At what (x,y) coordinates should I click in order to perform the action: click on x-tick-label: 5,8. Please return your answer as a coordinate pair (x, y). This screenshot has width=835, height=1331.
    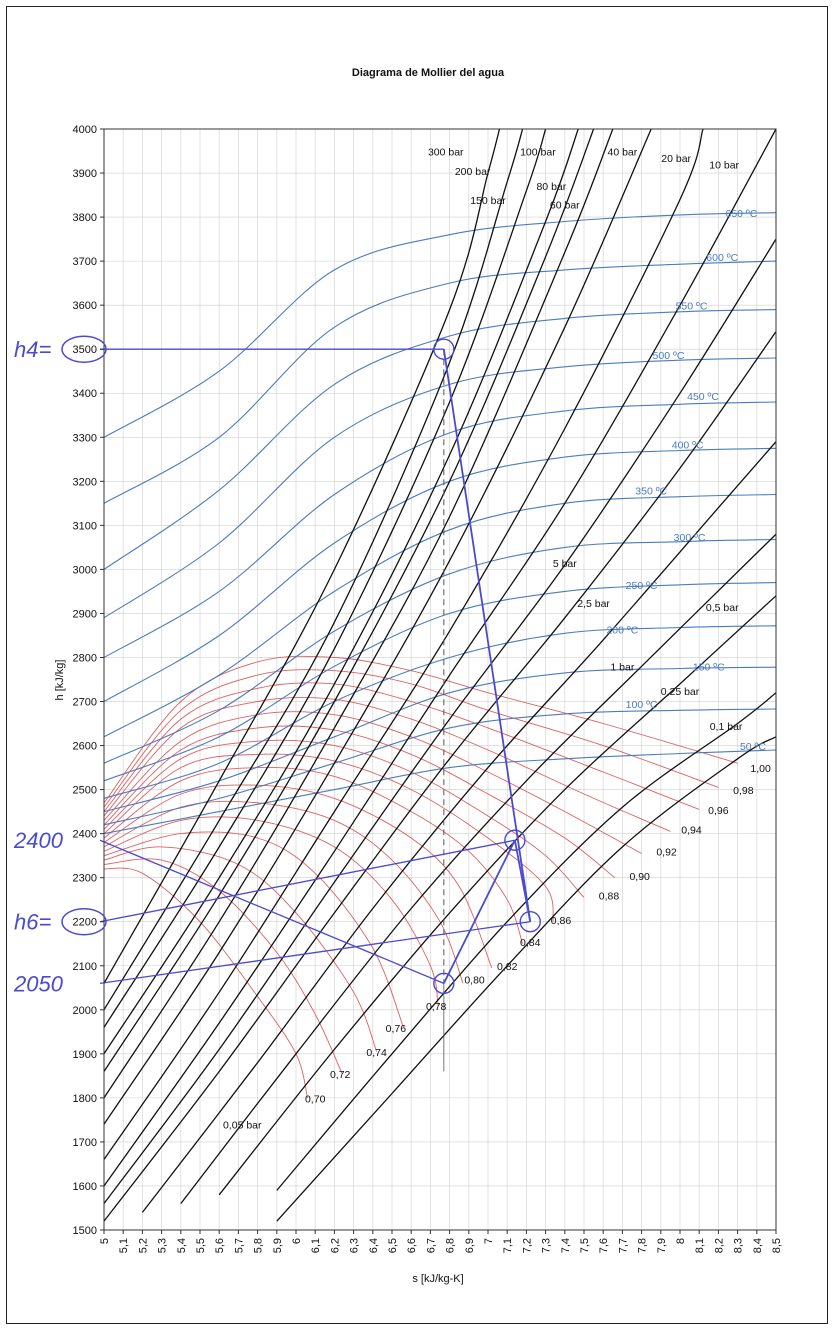
    Looking at the image, I should click on (259, 1245).